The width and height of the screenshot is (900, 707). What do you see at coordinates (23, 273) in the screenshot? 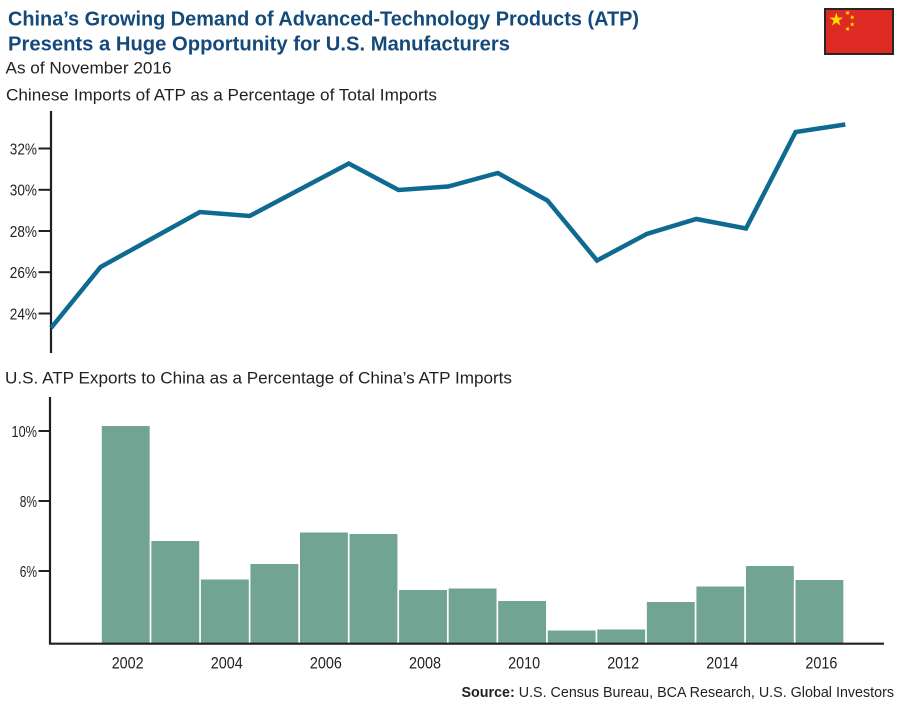
I see `svg-text: 26%` at bounding box center [23, 273].